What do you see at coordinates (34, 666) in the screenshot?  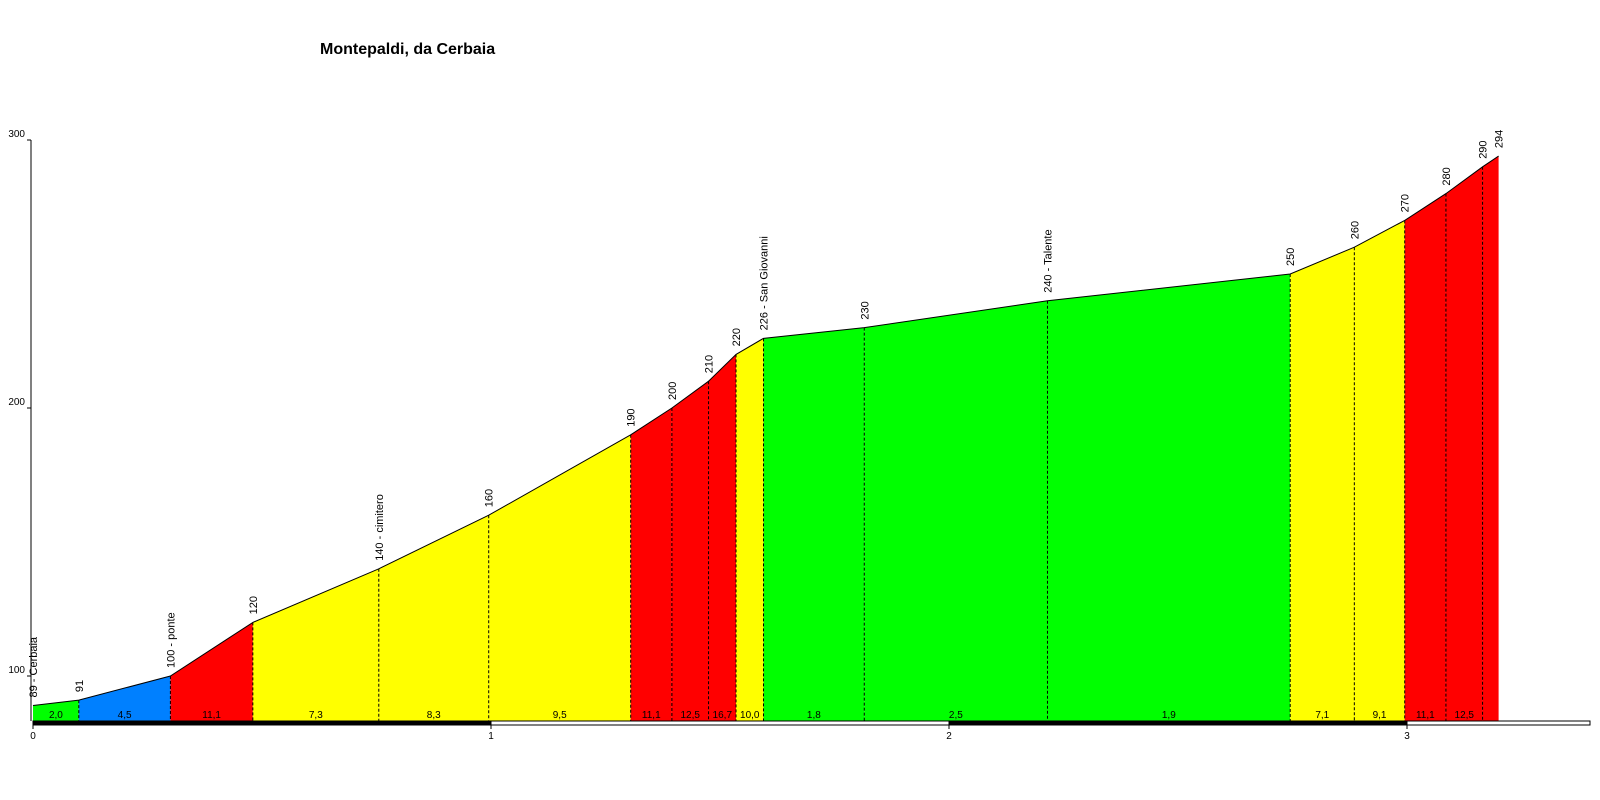 I see `altitude-label: 89 - Cerbaia` at bounding box center [34, 666].